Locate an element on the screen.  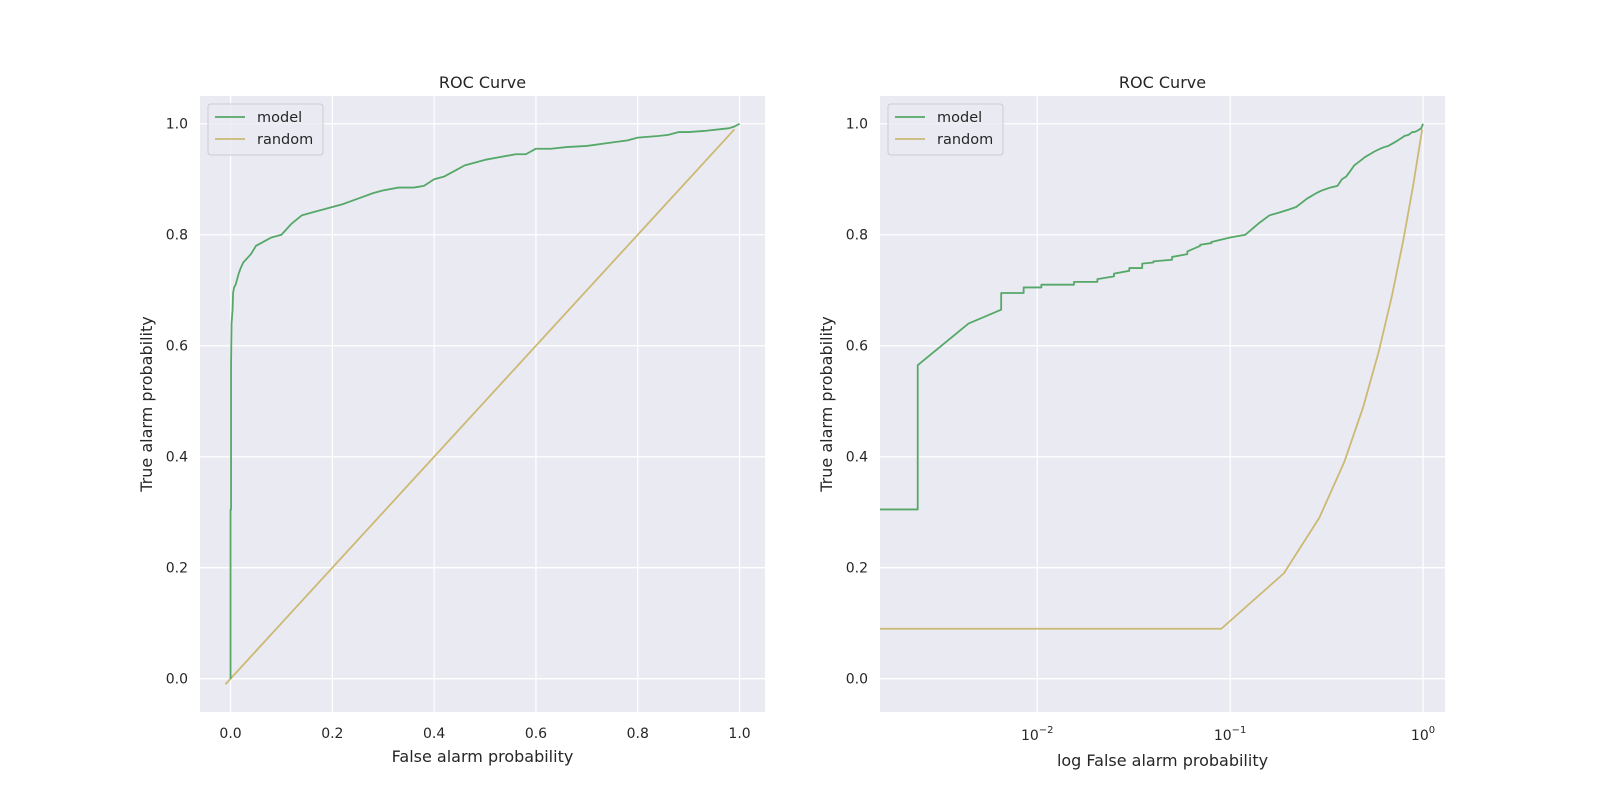
x-tick-label: 10⁻² is located at coordinates (1037, 734).